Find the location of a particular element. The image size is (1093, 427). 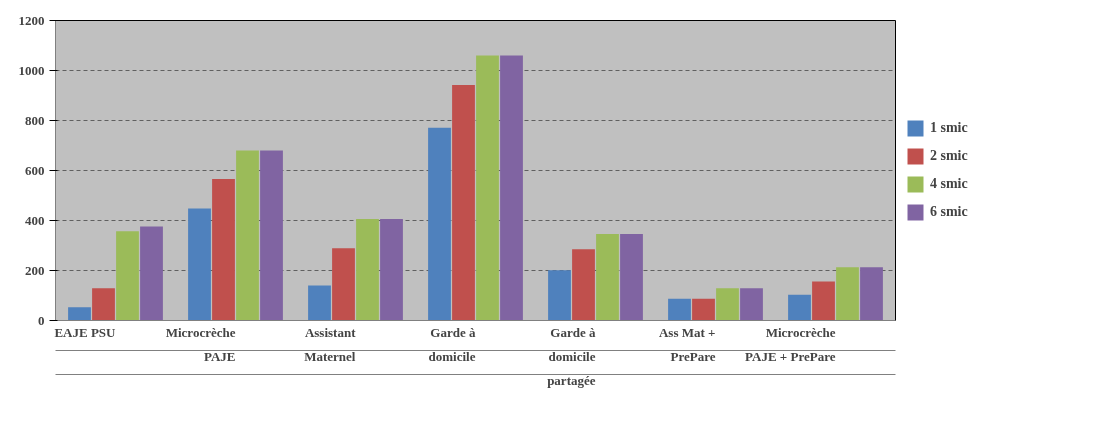

y-tick-label: 400 is located at coordinates (35, 220).